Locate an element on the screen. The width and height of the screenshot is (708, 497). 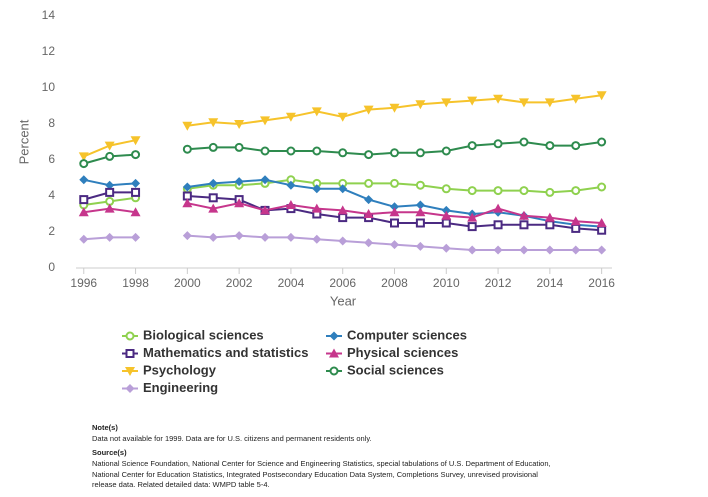
x-tick-label: 2012 is located at coordinates (498, 283).